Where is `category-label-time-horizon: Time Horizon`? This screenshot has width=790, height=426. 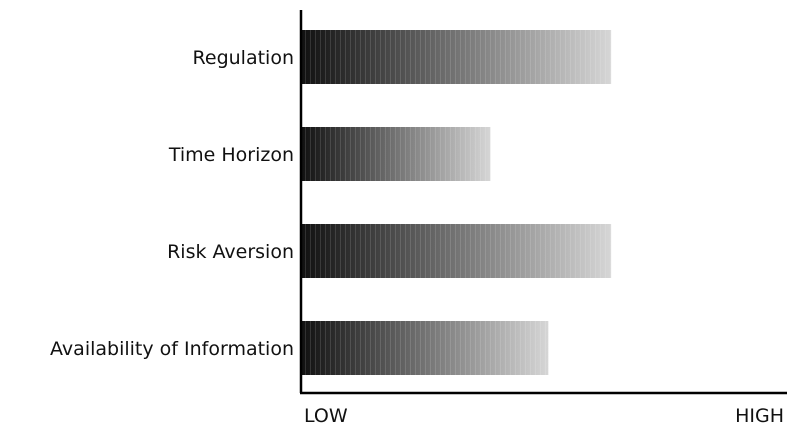
category-label-time-horizon: Time Horizon is located at coordinates (231, 155).